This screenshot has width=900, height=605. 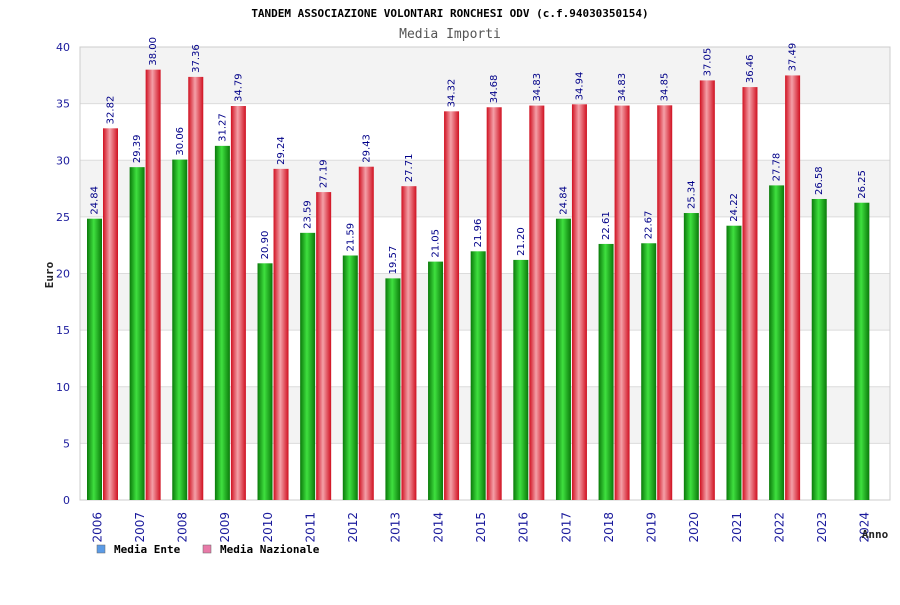 I want to click on bar-value-label: 29.39, so click(x=137, y=149).